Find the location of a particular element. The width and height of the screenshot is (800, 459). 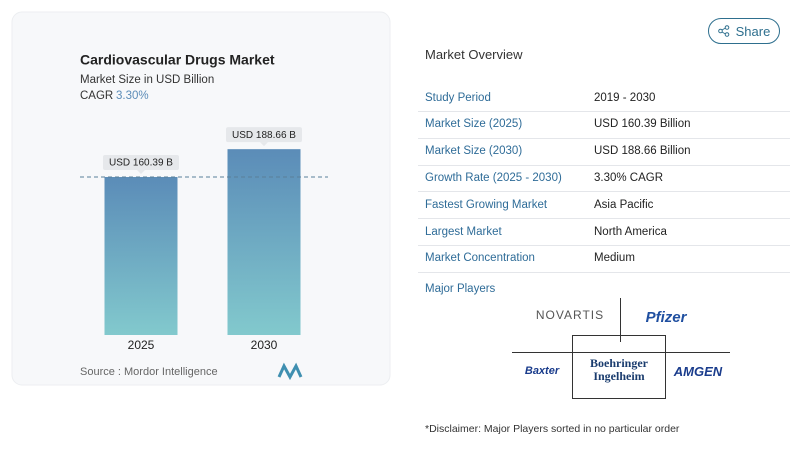

cagr-label: CAGR is located at coordinates (96, 96).